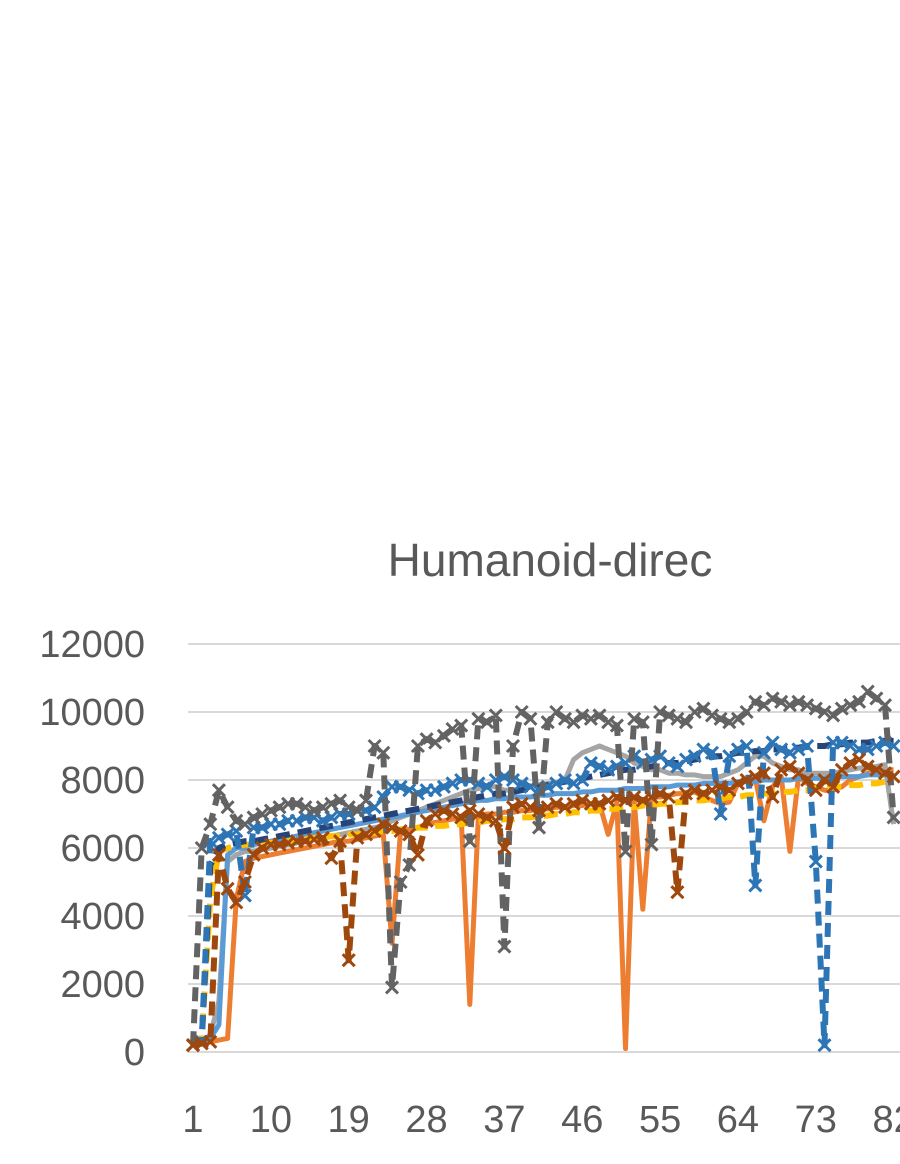  I want to click on x-tick-label: 37, so click(504, 1120).